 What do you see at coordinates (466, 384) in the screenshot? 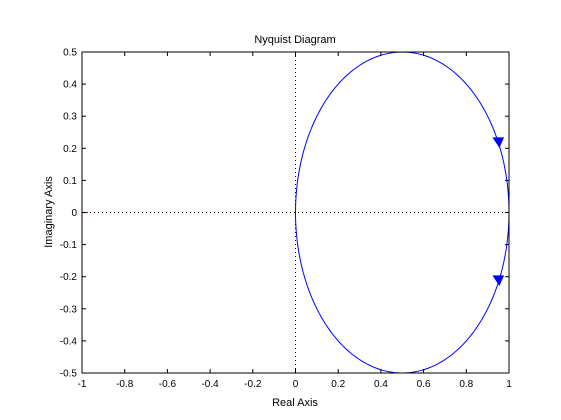
I see `x-tick-label: 0.8` at bounding box center [466, 384].